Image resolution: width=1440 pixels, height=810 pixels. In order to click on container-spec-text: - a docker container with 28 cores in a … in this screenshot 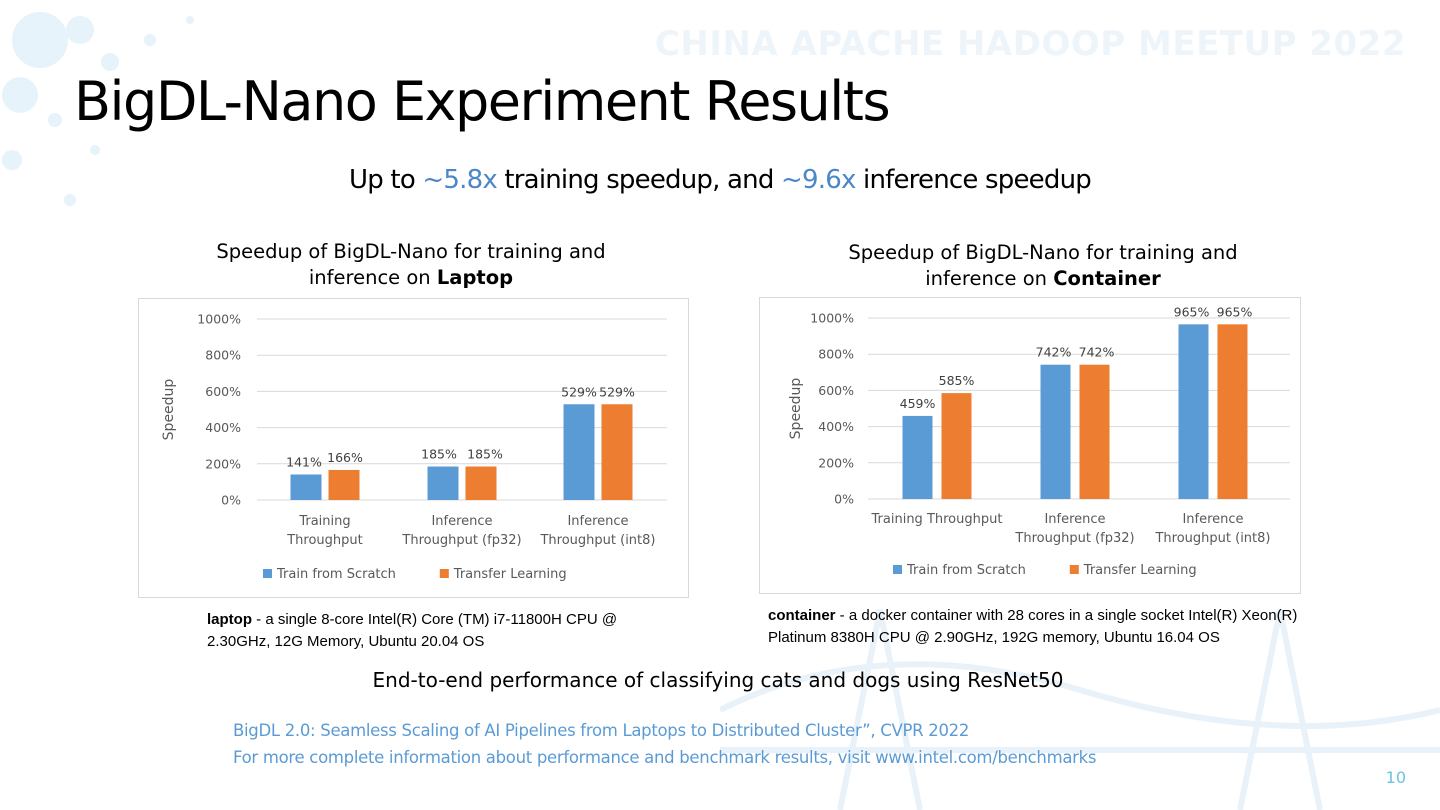, I will do `click(1033, 626)`.